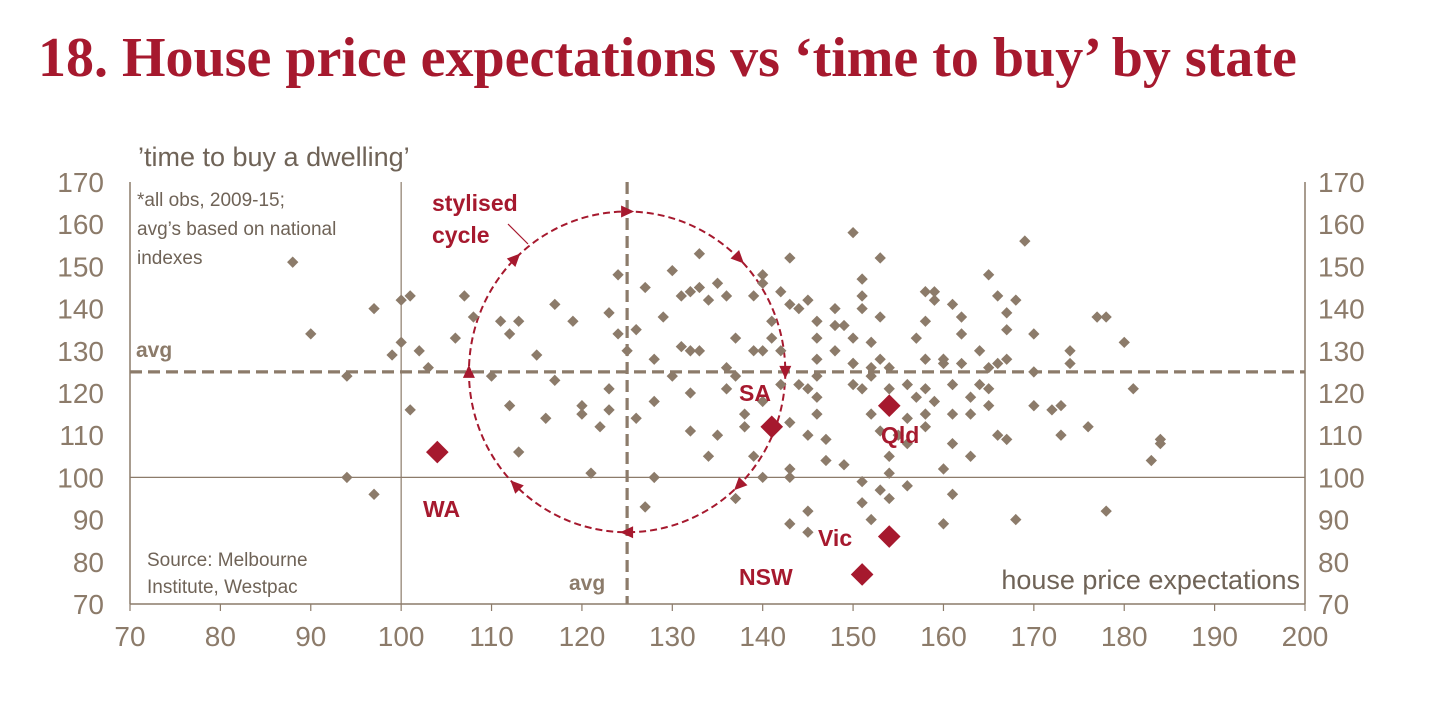 The height and width of the screenshot is (704, 1434). I want to click on y-axis-label: ’time to buy a dwelling’, so click(274, 157).